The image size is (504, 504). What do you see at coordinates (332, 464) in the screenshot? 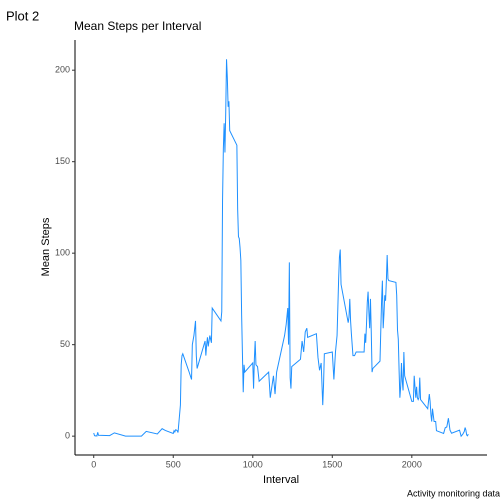
I see `x-tick-label: 1500` at bounding box center [332, 464].